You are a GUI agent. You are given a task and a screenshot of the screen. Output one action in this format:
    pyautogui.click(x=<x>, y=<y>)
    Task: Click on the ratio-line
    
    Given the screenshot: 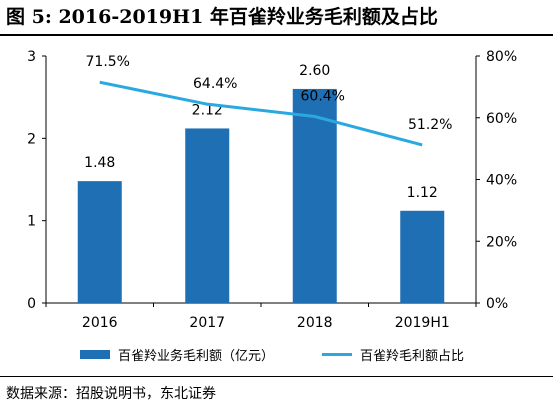 What is the action you would take?
    pyautogui.click(x=261, y=113)
    